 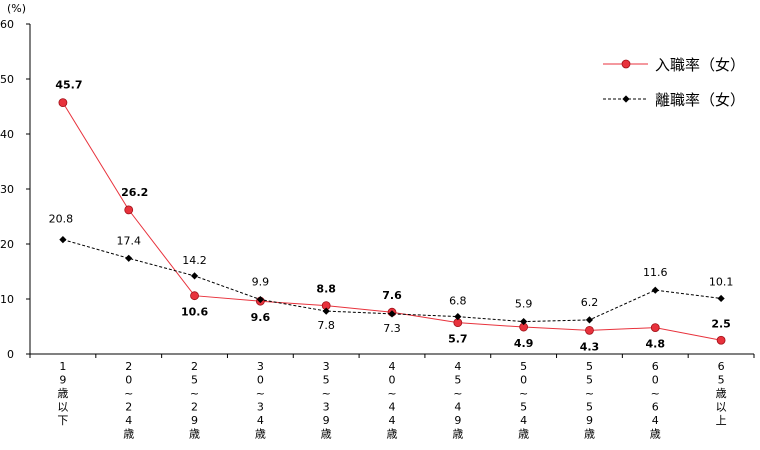 I want to click on x-category-label: 30~34歳, so click(x=260, y=400).